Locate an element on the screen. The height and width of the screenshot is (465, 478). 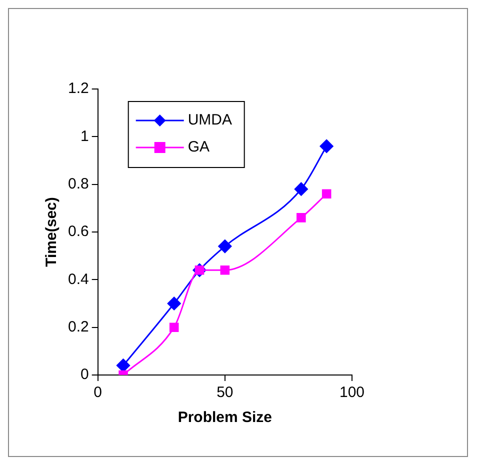
legend-label: UMDA is located at coordinates (210, 120).